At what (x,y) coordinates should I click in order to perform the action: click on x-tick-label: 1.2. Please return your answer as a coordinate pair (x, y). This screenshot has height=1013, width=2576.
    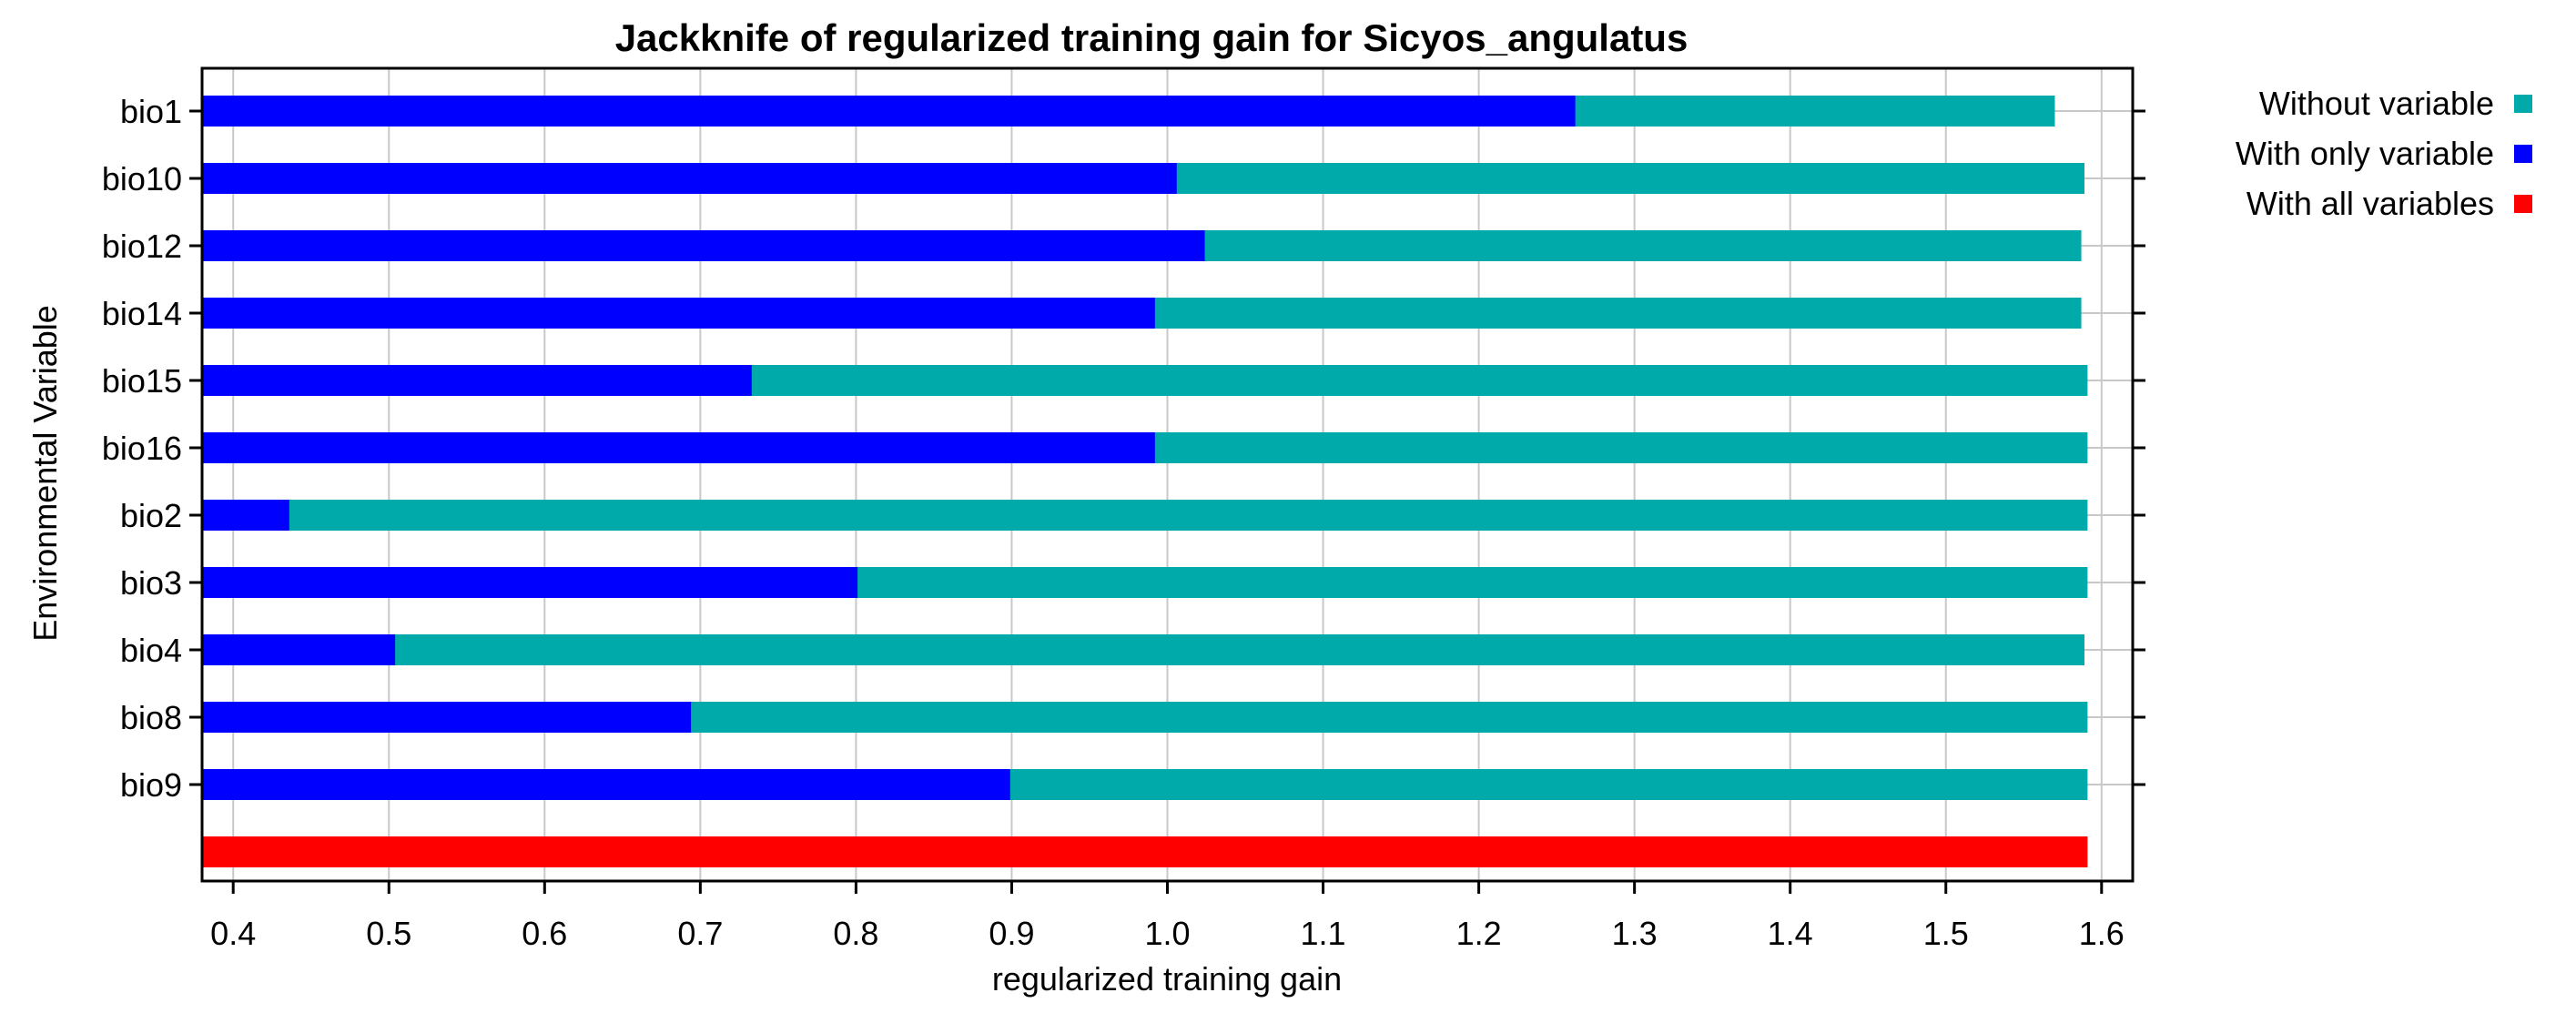
    Looking at the image, I should click on (1479, 933).